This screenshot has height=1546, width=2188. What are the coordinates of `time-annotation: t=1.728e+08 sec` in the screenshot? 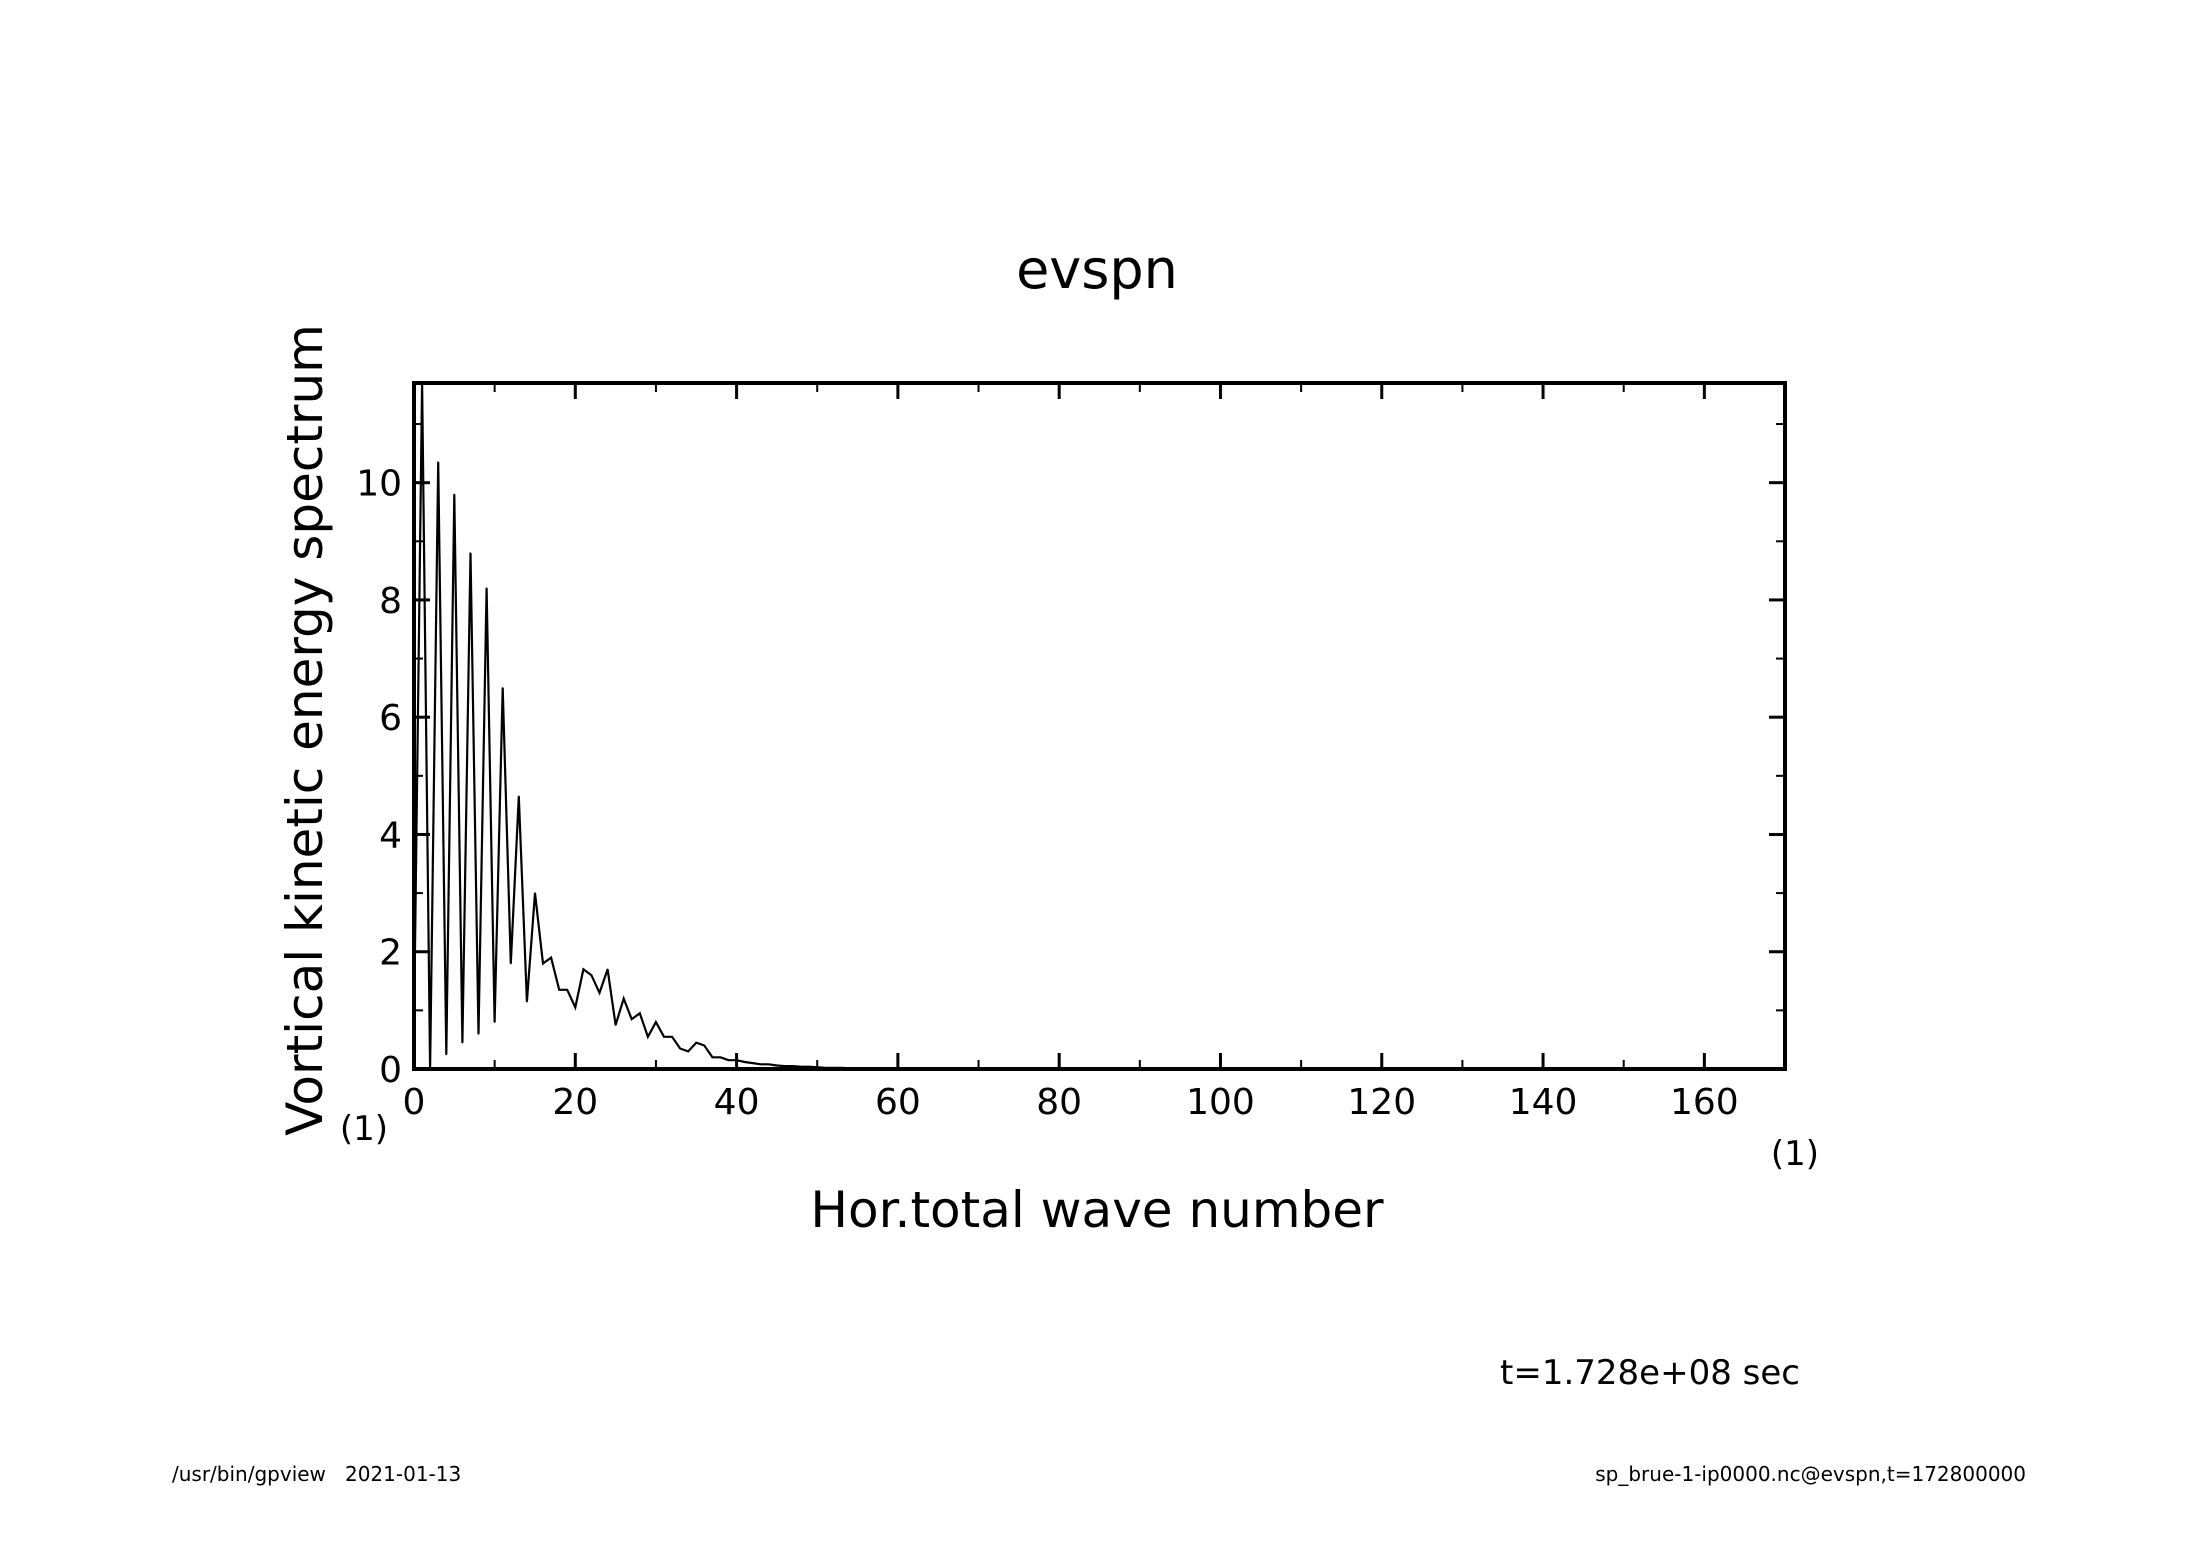 It's located at (1650, 1373).